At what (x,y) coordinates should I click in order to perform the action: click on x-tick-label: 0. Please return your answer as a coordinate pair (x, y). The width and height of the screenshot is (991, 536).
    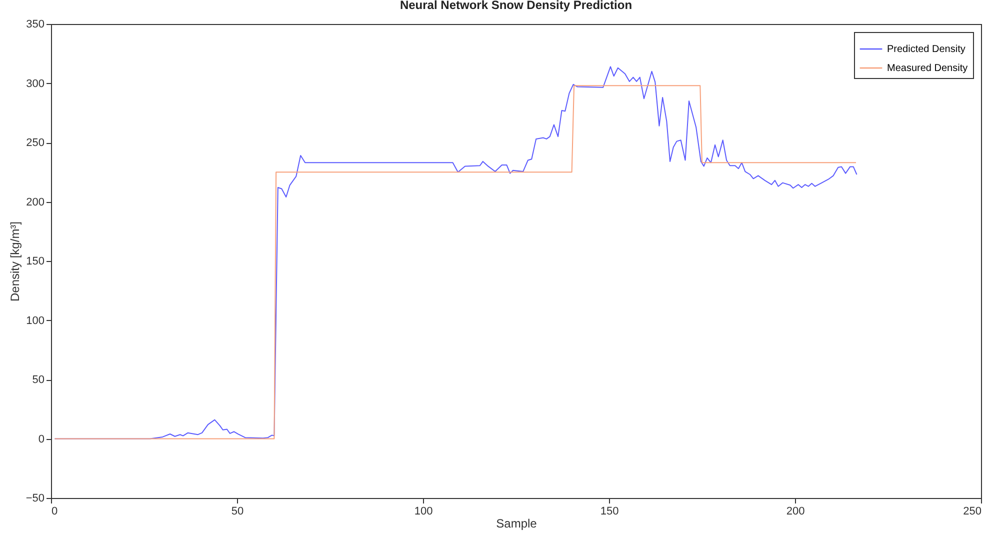
    Looking at the image, I should click on (55, 512).